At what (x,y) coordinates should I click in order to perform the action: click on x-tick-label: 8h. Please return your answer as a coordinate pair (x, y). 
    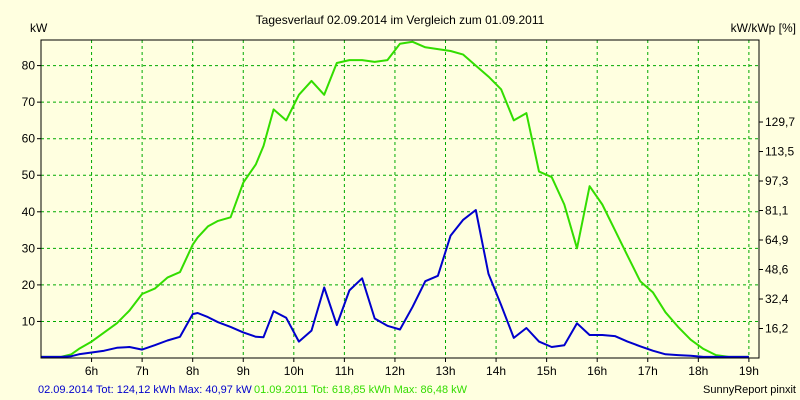
    Looking at the image, I should click on (192, 371).